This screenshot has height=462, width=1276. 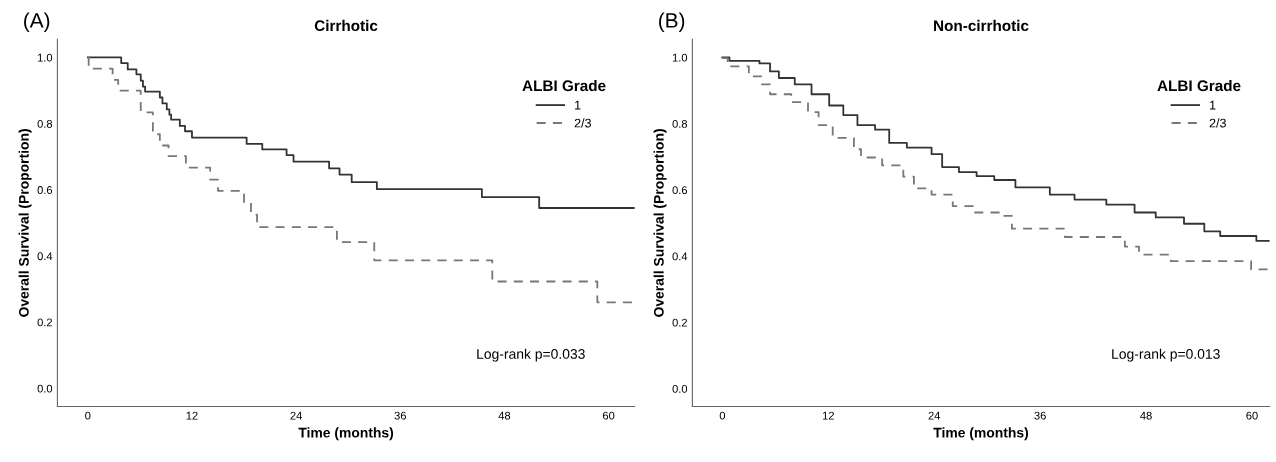 What do you see at coordinates (37, 22) in the screenshot?
I see `text: (A)` at bounding box center [37, 22].